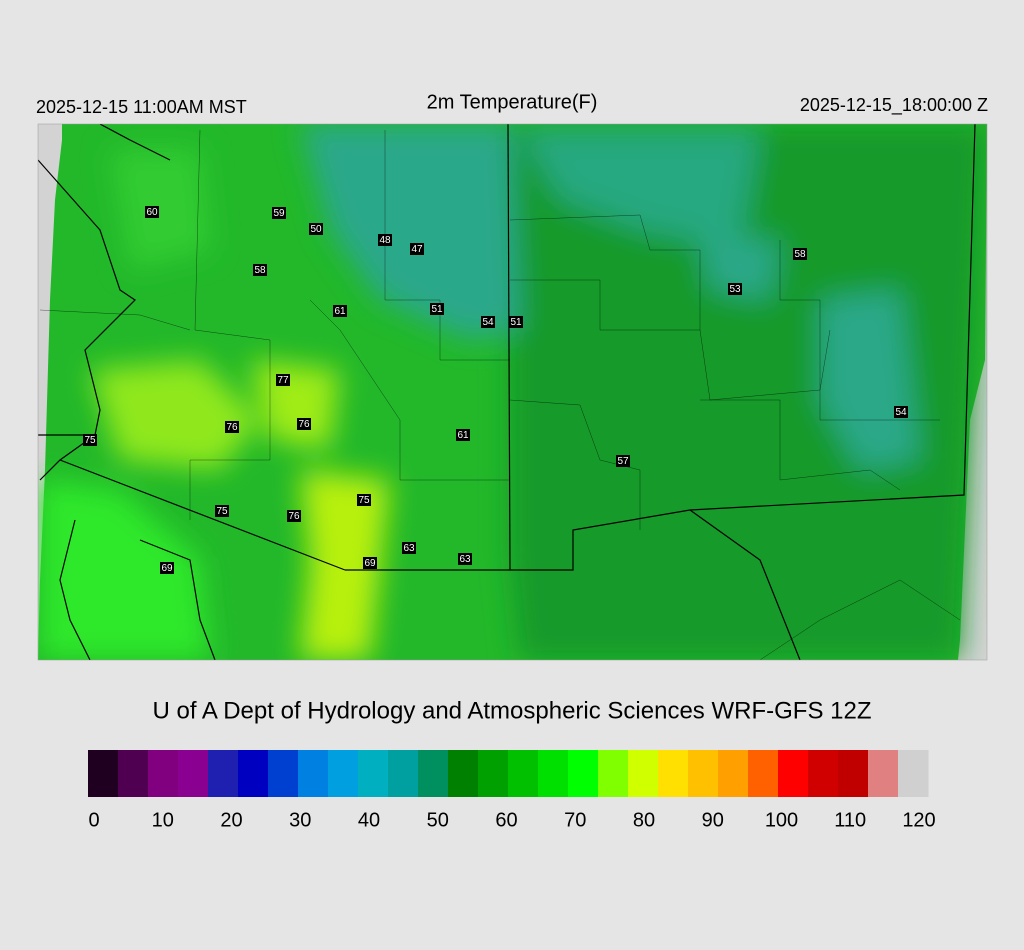 The width and height of the screenshot is (1024, 950). I want to click on colorbar-tick-label: 40, so click(369, 820).